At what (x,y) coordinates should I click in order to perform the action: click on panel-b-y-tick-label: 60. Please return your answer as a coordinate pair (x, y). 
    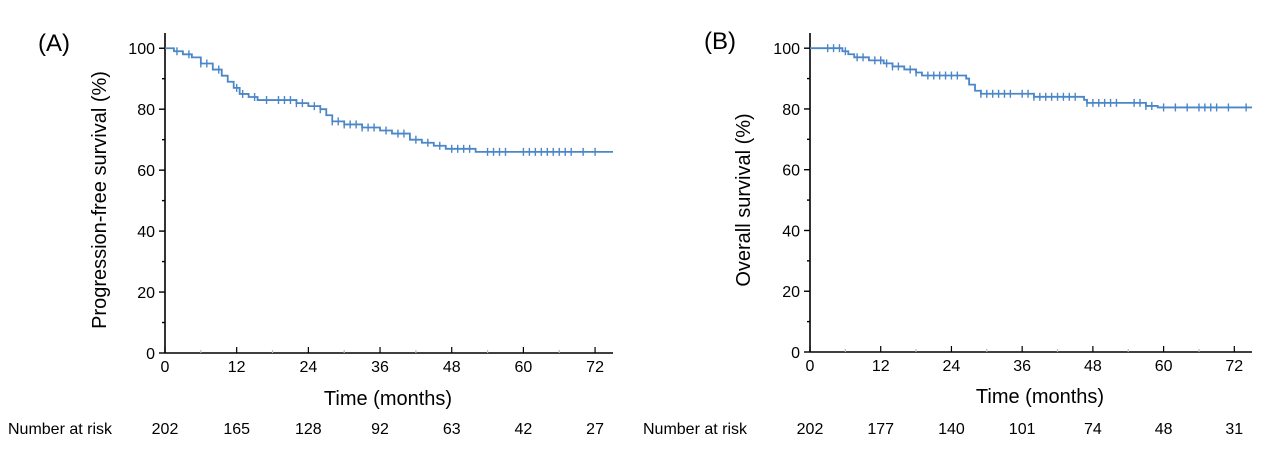
    Looking at the image, I should click on (791, 171).